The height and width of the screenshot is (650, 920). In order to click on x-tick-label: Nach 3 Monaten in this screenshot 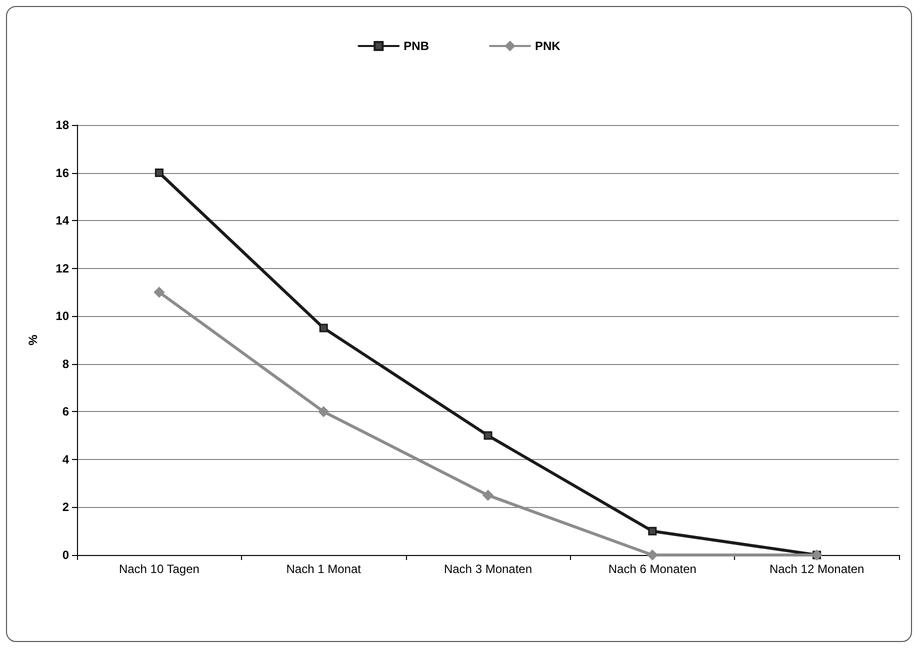, I will do `click(488, 569)`.